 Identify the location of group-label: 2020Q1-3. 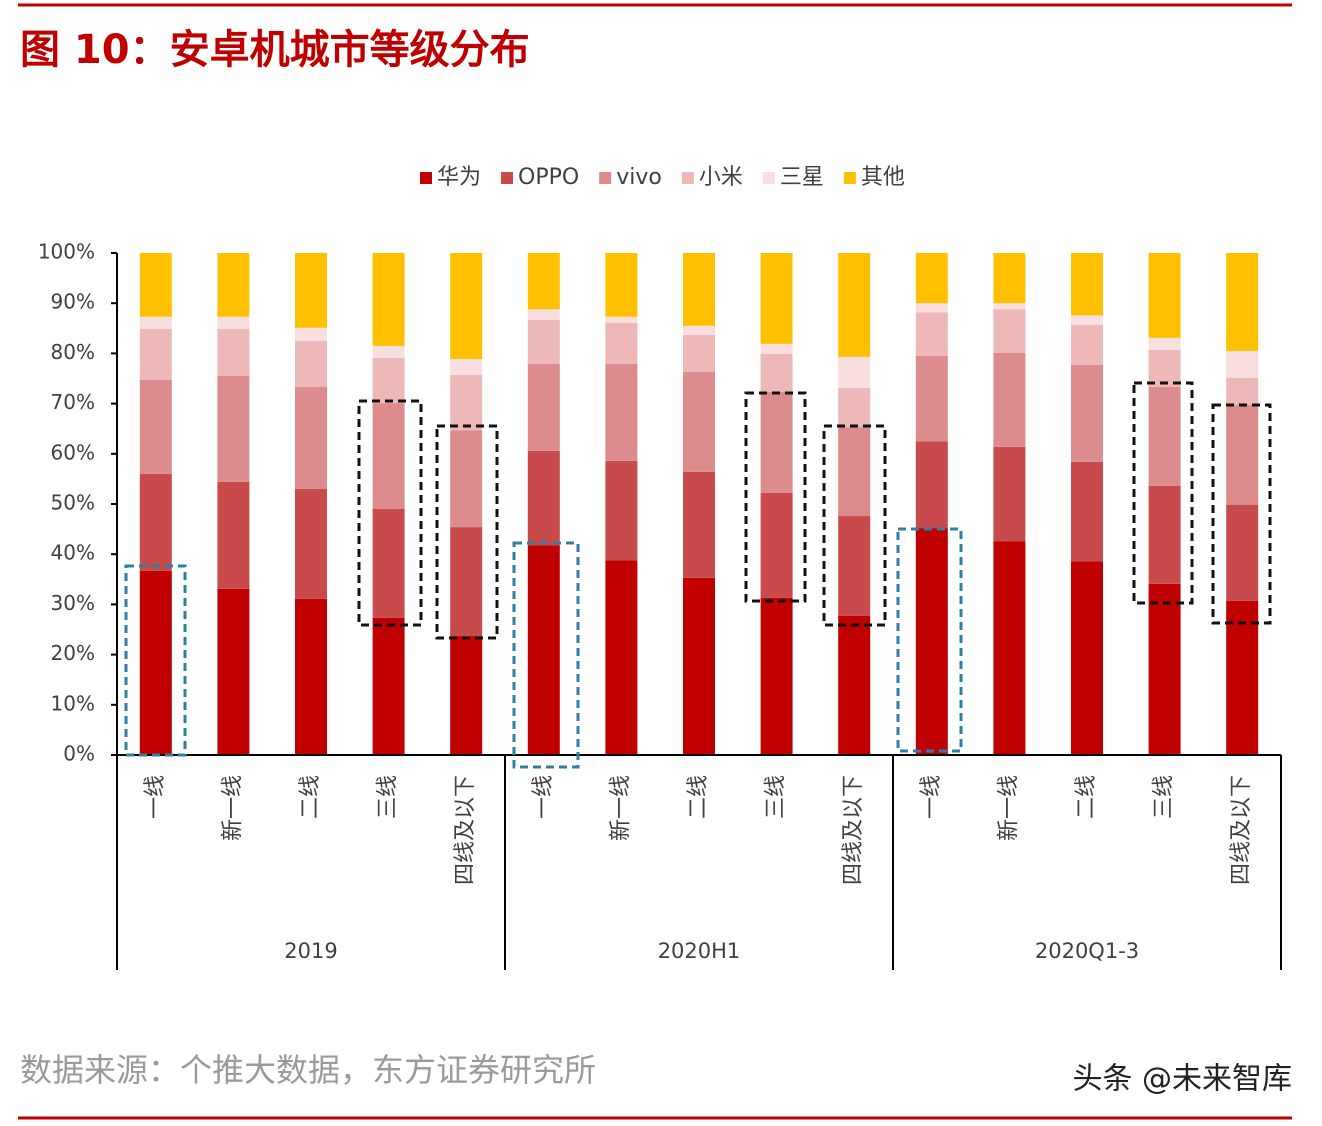
(1087, 951).